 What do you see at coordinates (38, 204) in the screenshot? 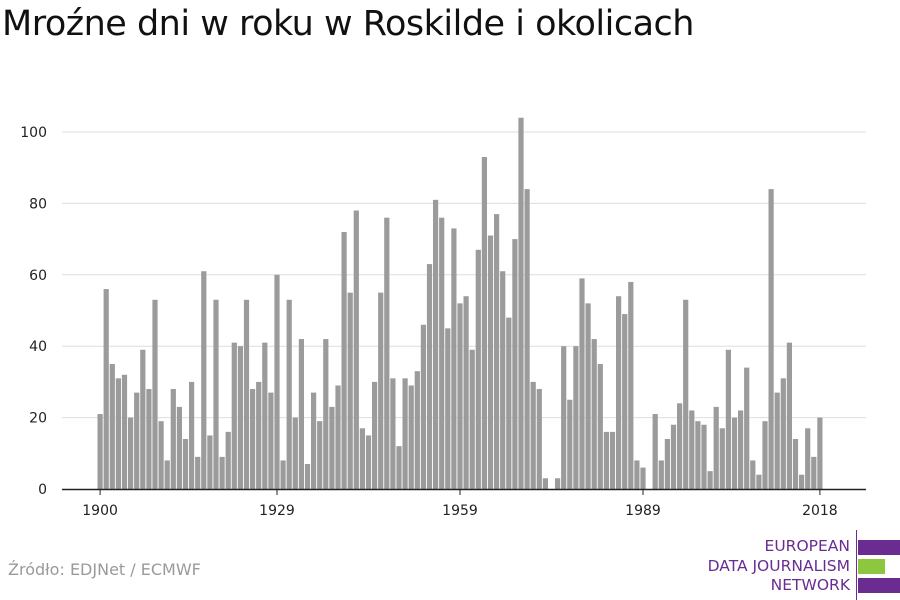
I see `y-tick-label: 80` at bounding box center [38, 204].